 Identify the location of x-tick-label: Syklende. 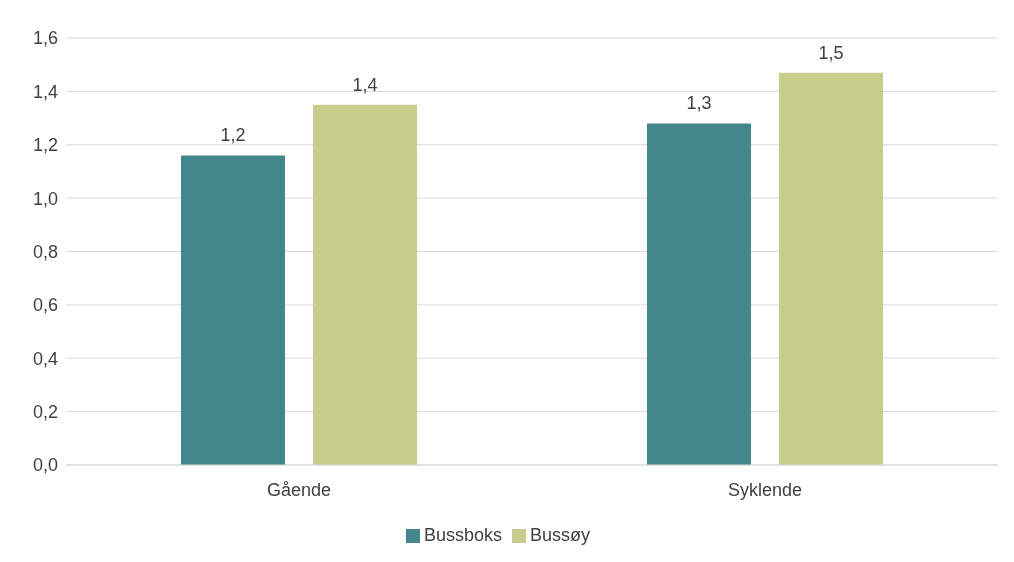
(765, 489).